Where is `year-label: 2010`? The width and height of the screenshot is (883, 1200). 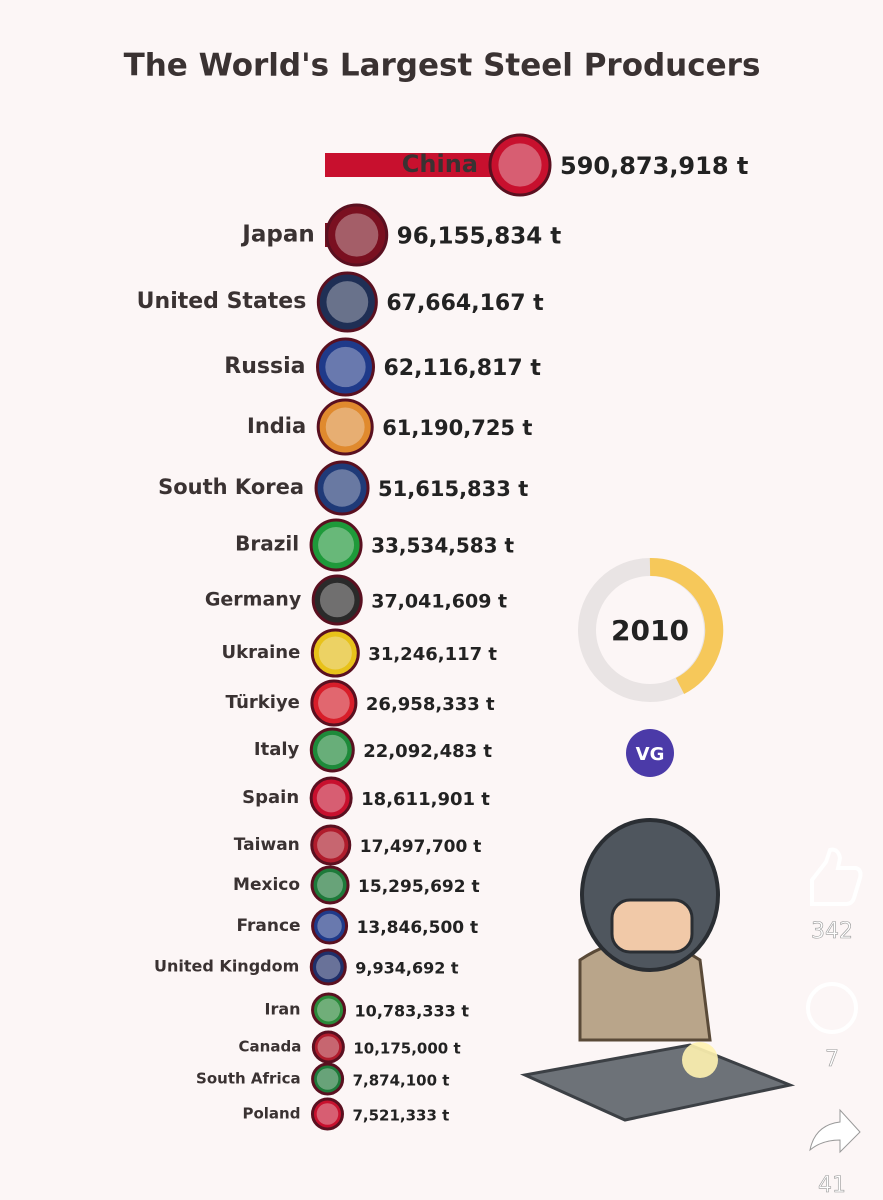
year-label: 2010 is located at coordinates (650, 630).